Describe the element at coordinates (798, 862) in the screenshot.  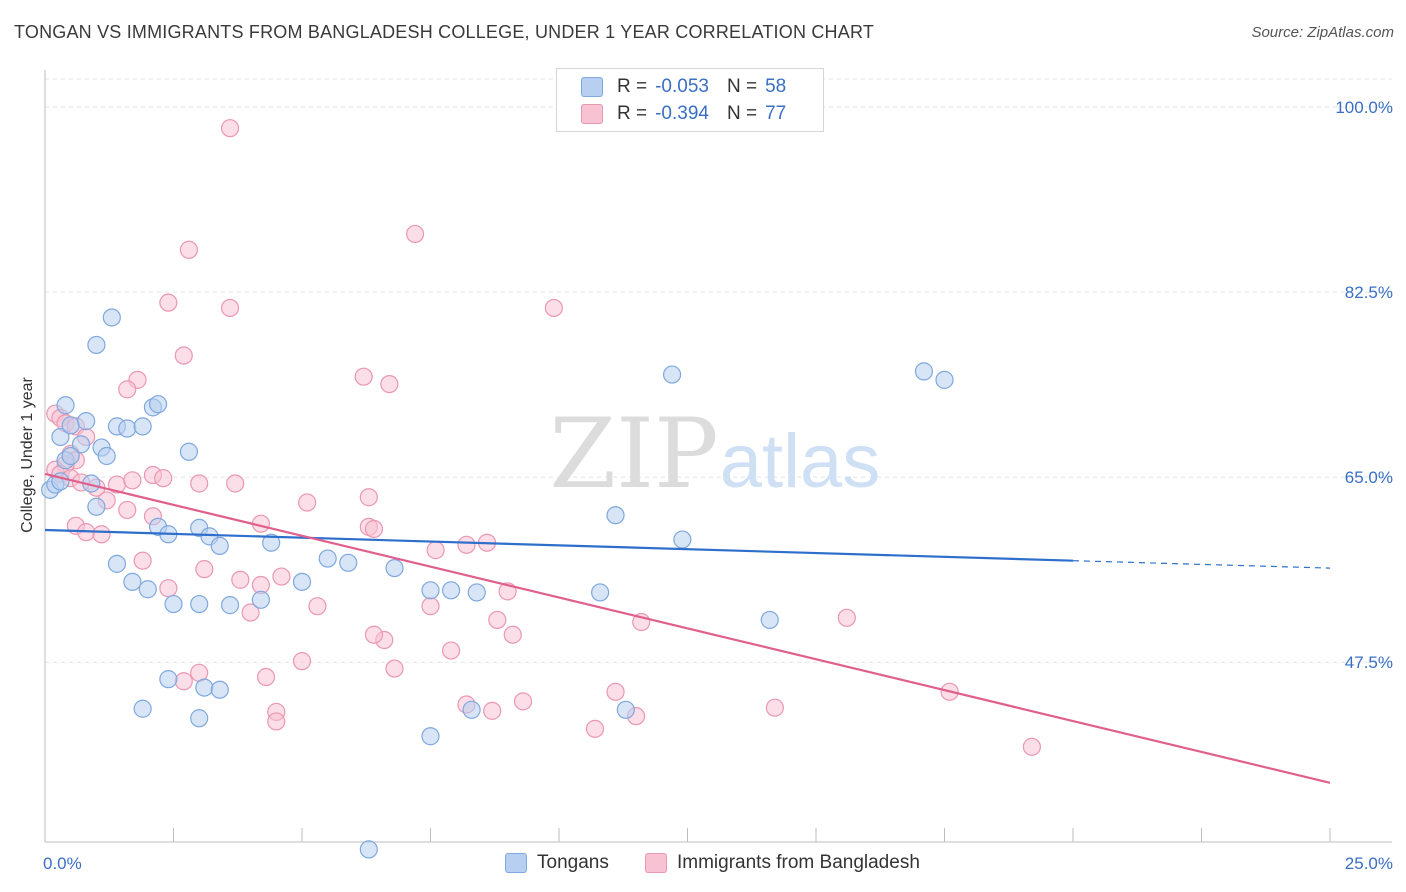
I see `legend-label-bangladesh: Immigrants from Bangladesh` at that location.